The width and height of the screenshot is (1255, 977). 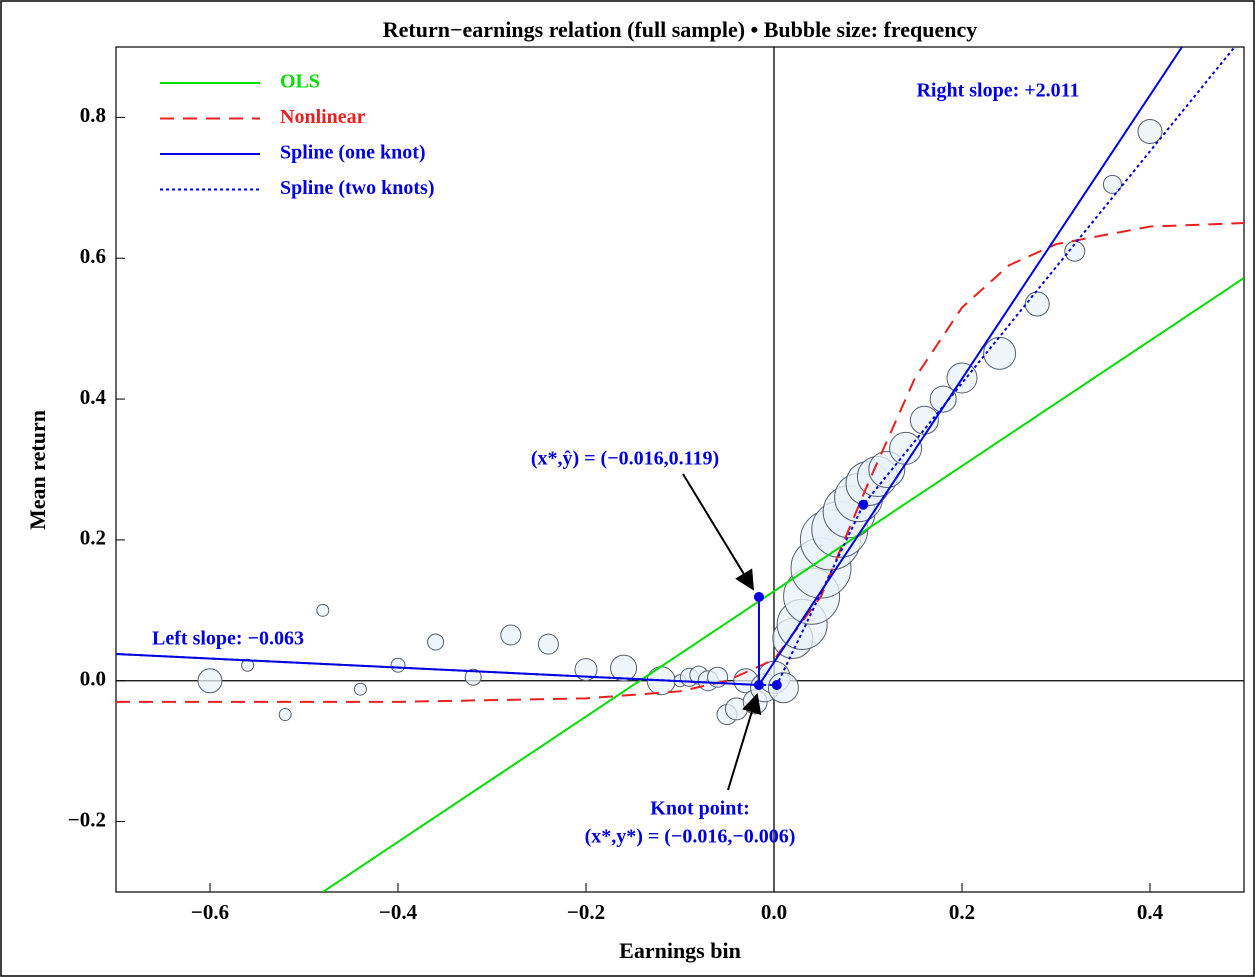 I want to click on annotation: Right slope: +2.011, so click(x=997, y=91).